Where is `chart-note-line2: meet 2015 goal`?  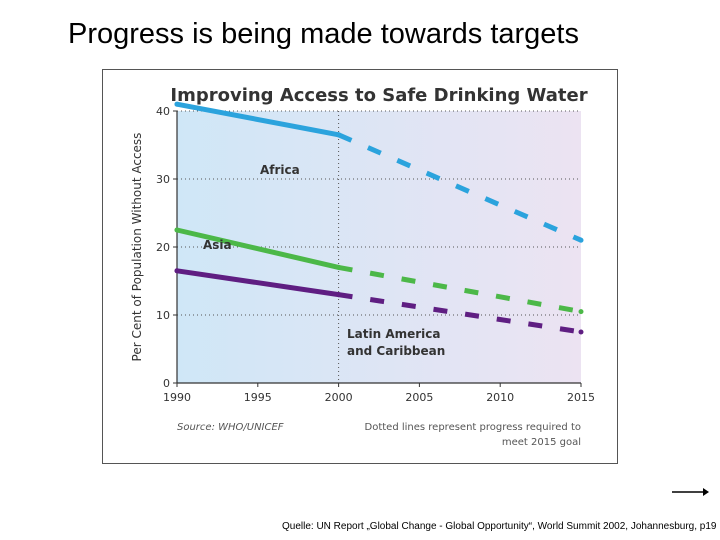 chart-note-line2: meet 2015 goal is located at coordinates (541, 442).